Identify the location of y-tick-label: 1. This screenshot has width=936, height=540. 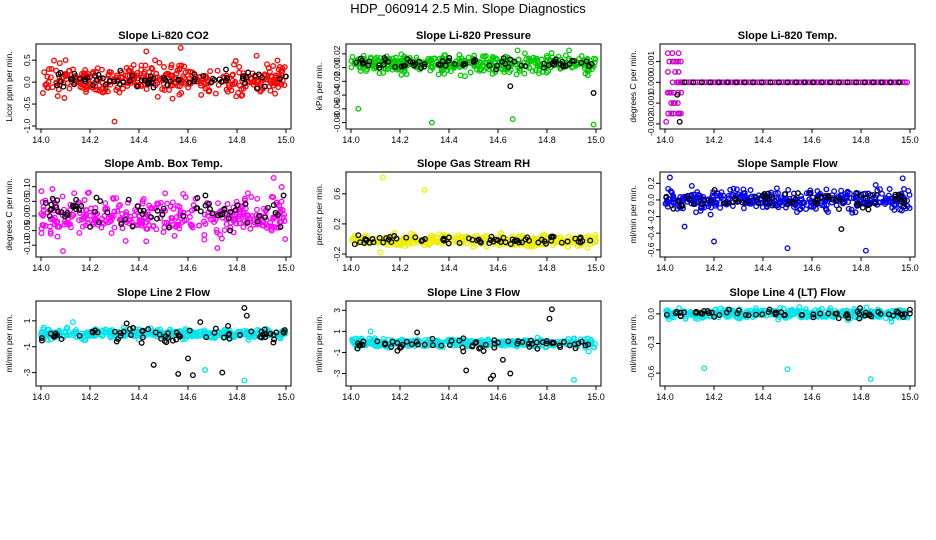
(337, 331).